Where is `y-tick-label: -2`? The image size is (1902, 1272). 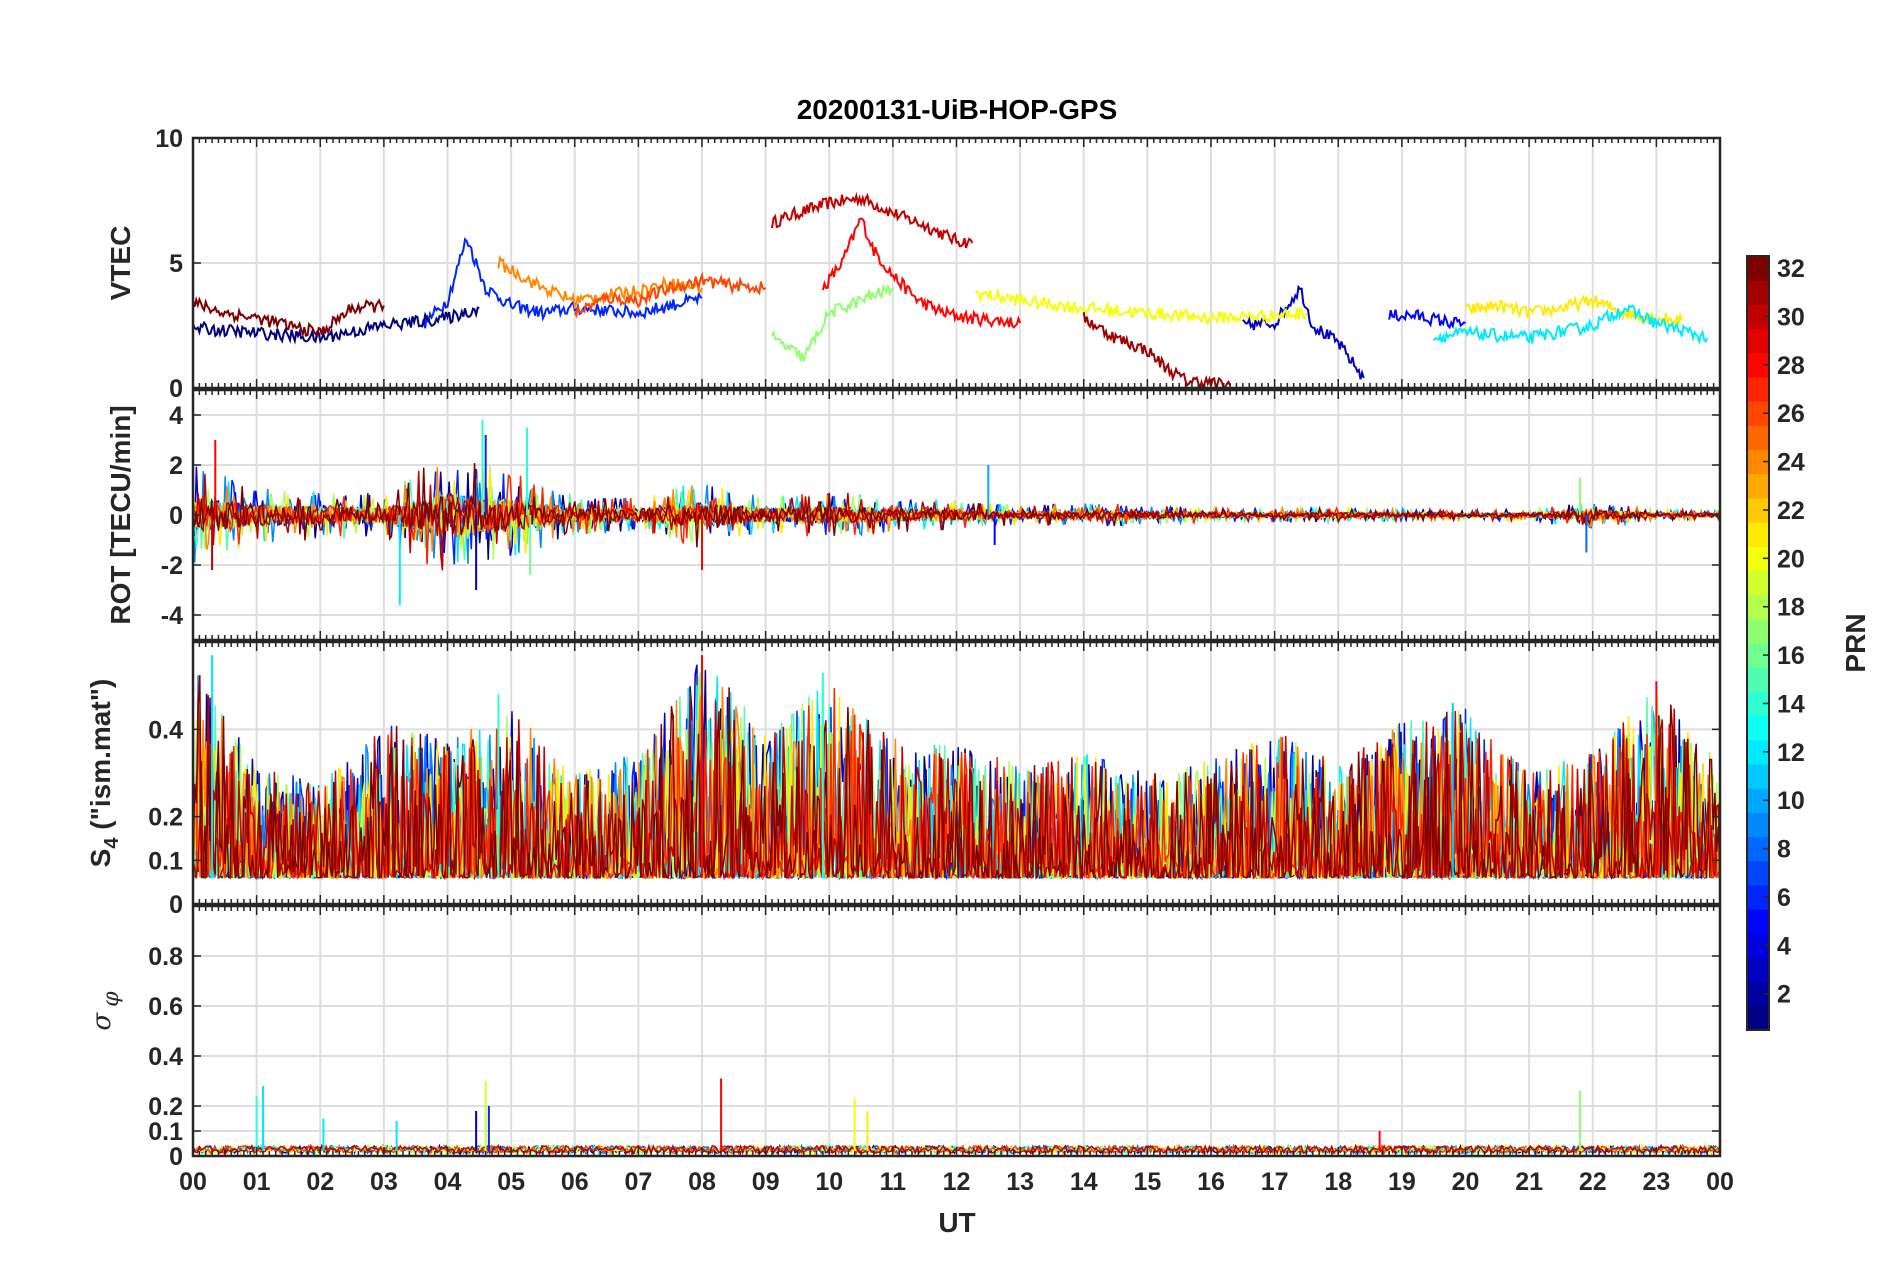
y-tick-label: -2 is located at coordinates (172, 566).